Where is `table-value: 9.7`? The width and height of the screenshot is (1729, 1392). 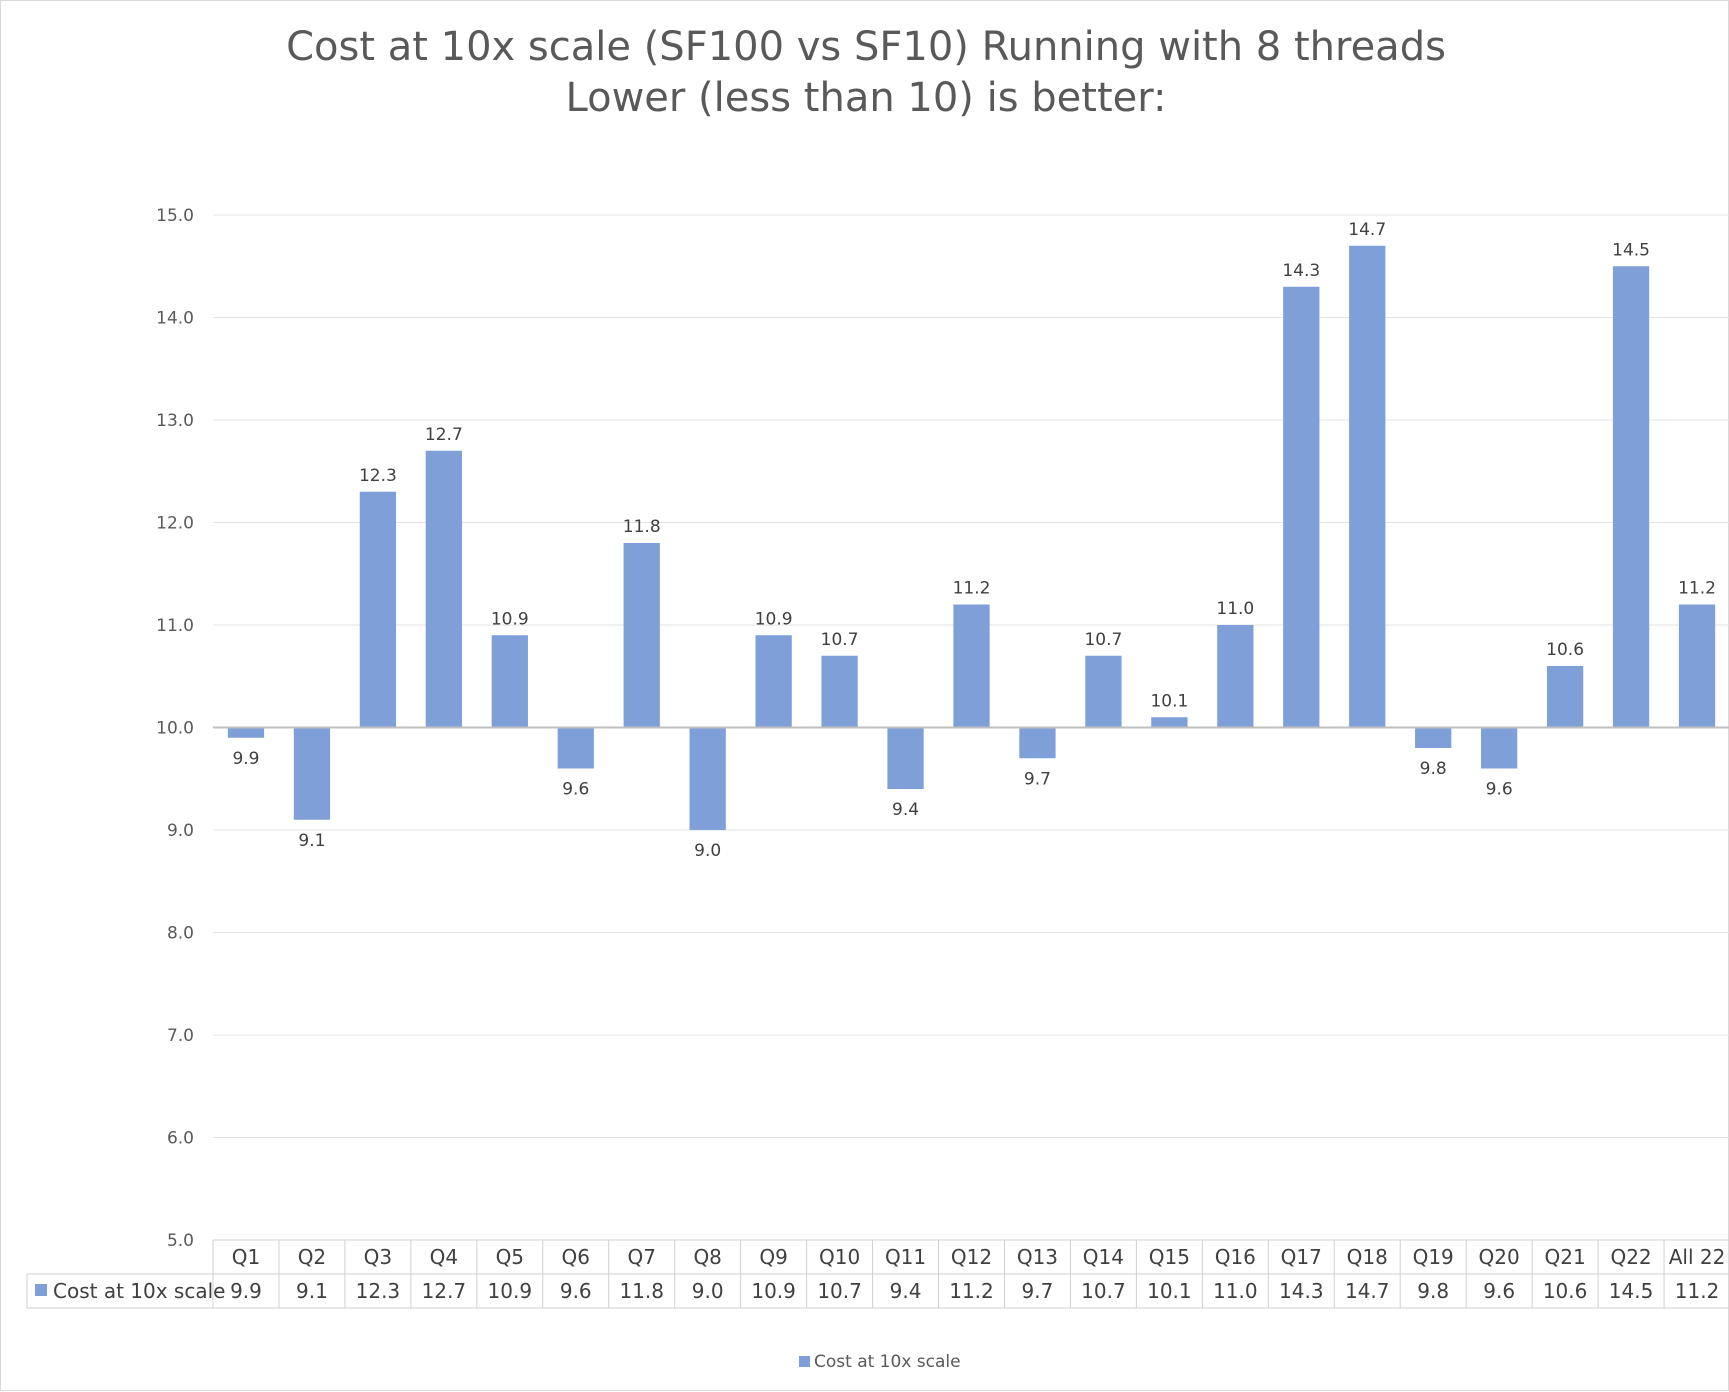 table-value: 9.7 is located at coordinates (1038, 1291).